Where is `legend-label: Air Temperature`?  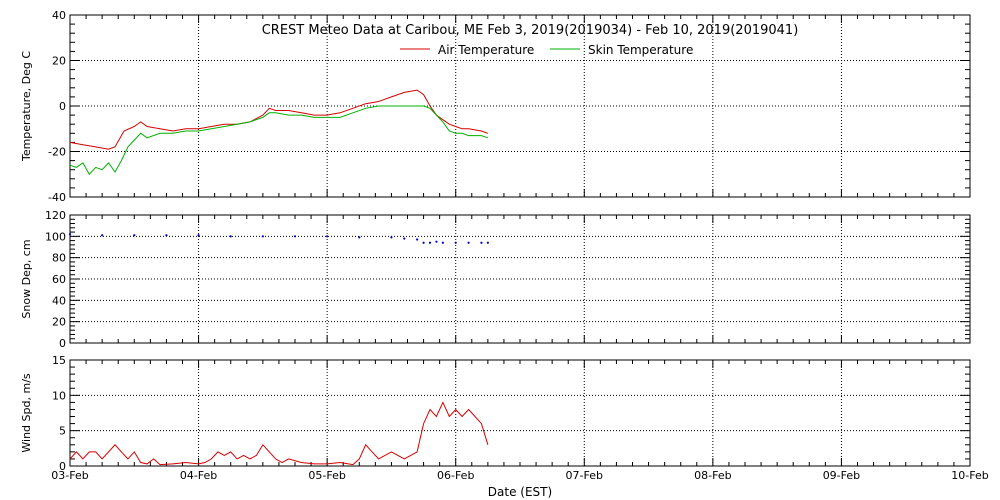
legend-label: Air Temperature is located at coordinates (486, 50).